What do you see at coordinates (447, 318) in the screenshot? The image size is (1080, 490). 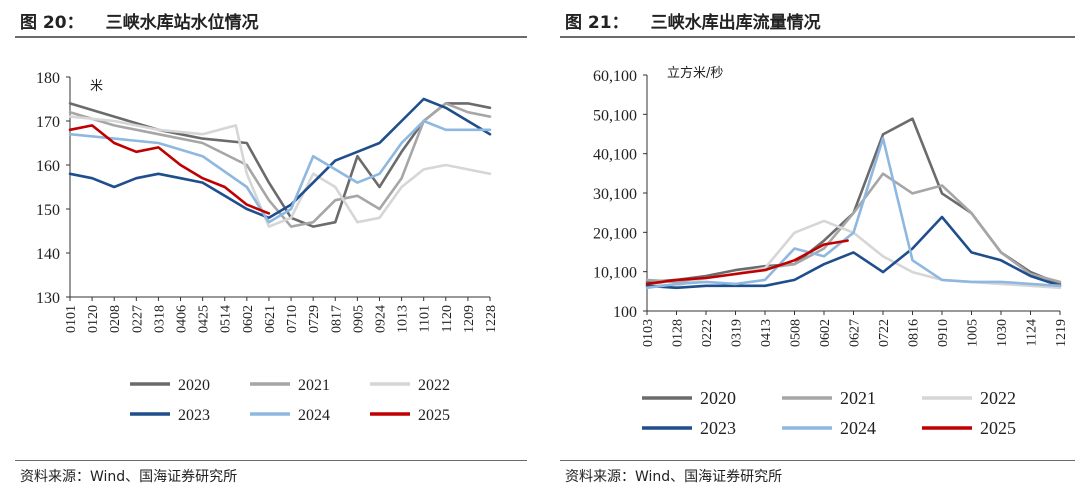 I see `x-tick-label: 1120` at bounding box center [447, 318].